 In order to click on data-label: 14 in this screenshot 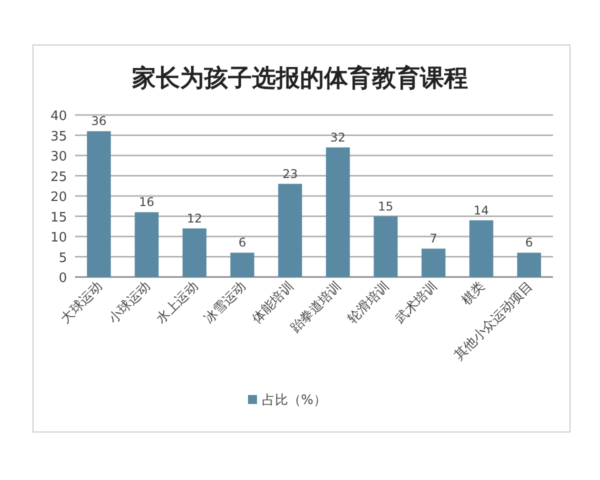, I will do `click(481, 210)`.